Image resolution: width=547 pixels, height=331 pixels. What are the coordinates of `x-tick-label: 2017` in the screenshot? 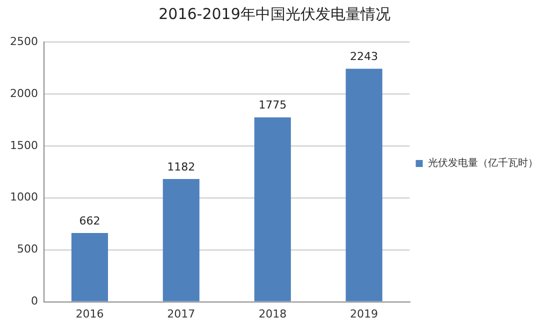 It's located at (181, 313).